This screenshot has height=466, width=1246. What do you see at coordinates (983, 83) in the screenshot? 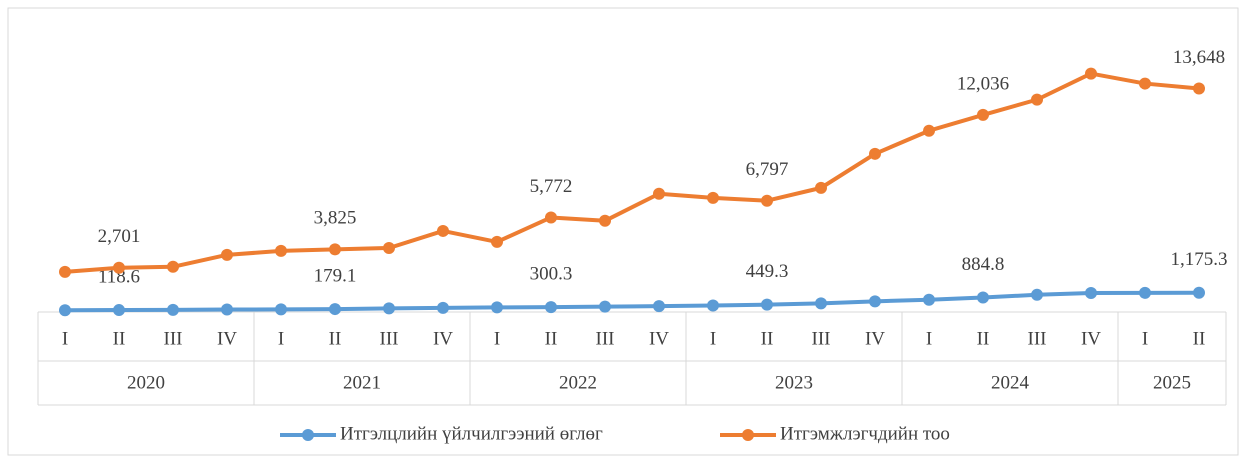
I see `data-label: 12,036` at bounding box center [983, 83].